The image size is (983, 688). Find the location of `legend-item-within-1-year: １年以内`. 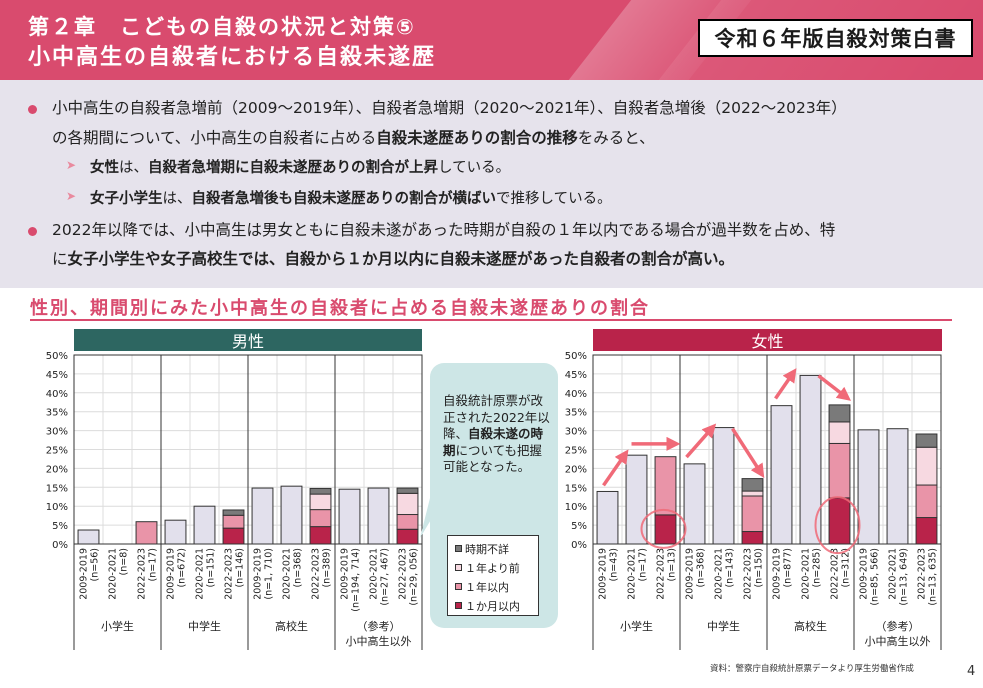

legend-item-within-1-year: １年以内 is located at coordinates (496, 586).